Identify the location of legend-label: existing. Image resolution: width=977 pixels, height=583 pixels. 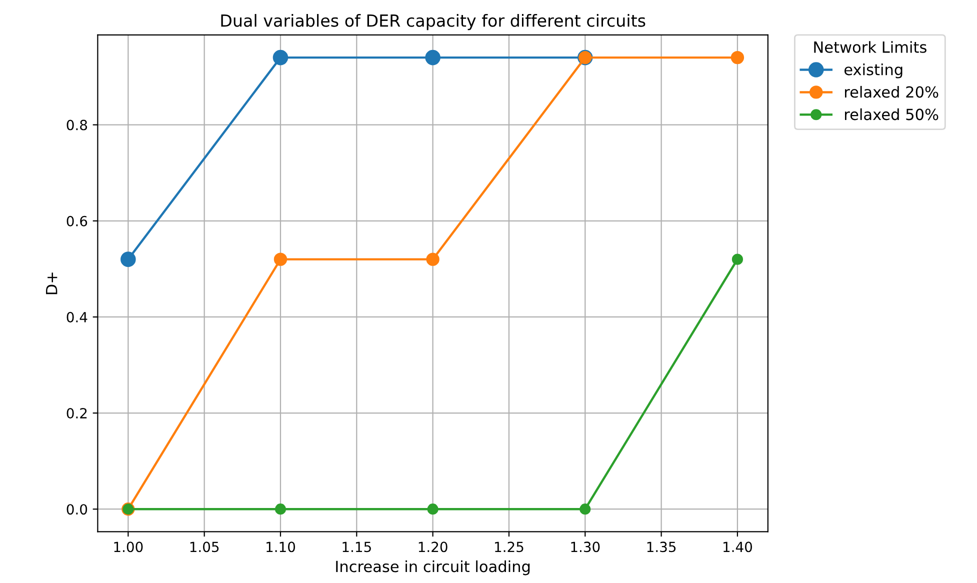
(873, 71).